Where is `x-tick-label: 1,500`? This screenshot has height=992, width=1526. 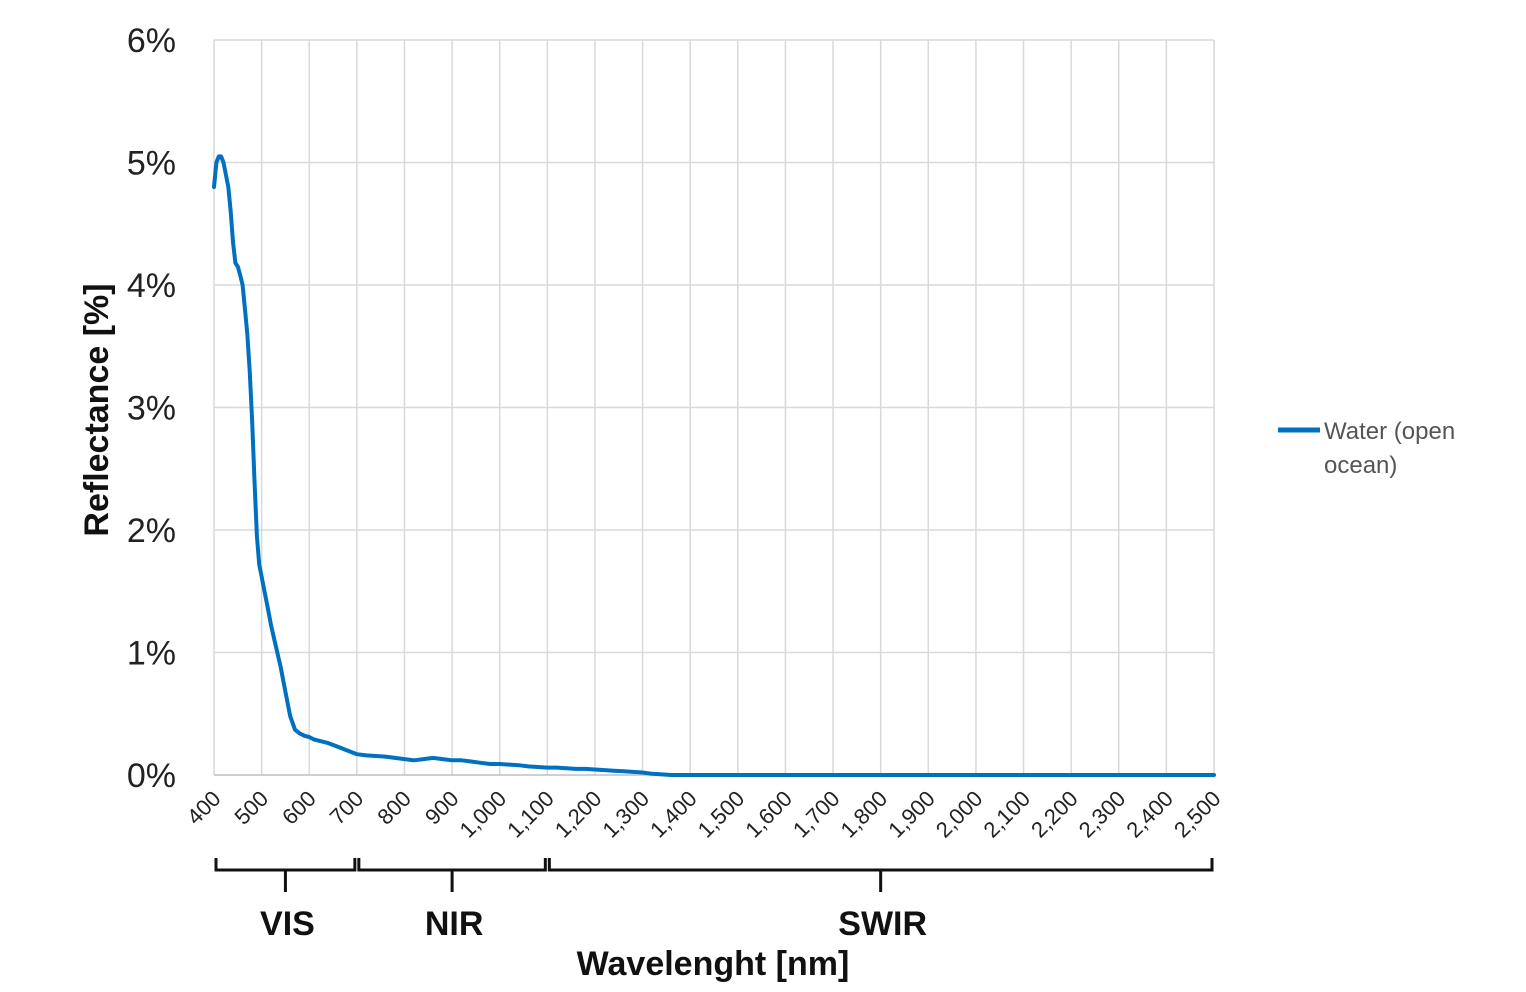
x-tick-label: 1,500 is located at coordinates (721, 814).